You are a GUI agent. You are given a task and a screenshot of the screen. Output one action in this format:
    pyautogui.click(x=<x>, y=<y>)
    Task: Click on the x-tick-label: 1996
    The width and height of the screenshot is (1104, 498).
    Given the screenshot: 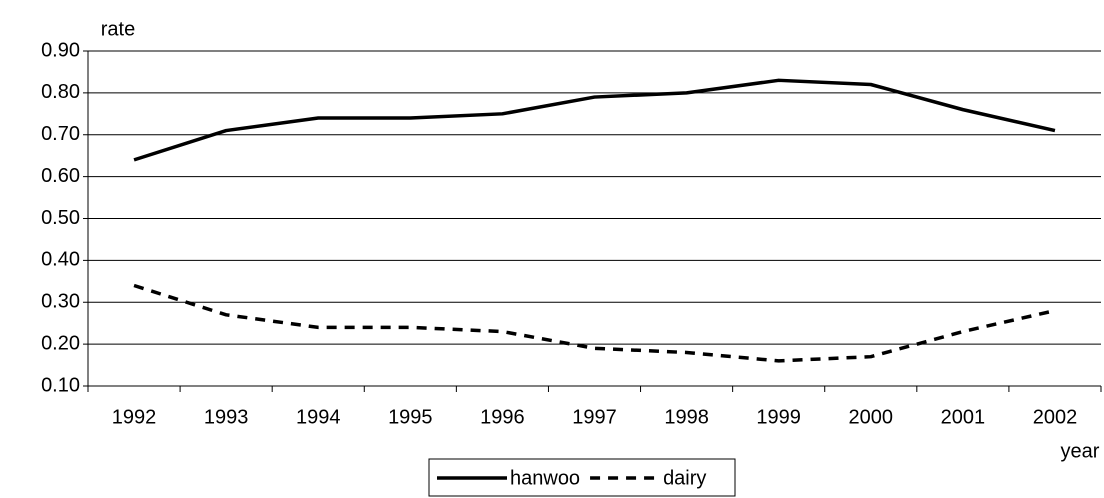 What is the action you would take?
    pyautogui.click(x=502, y=417)
    